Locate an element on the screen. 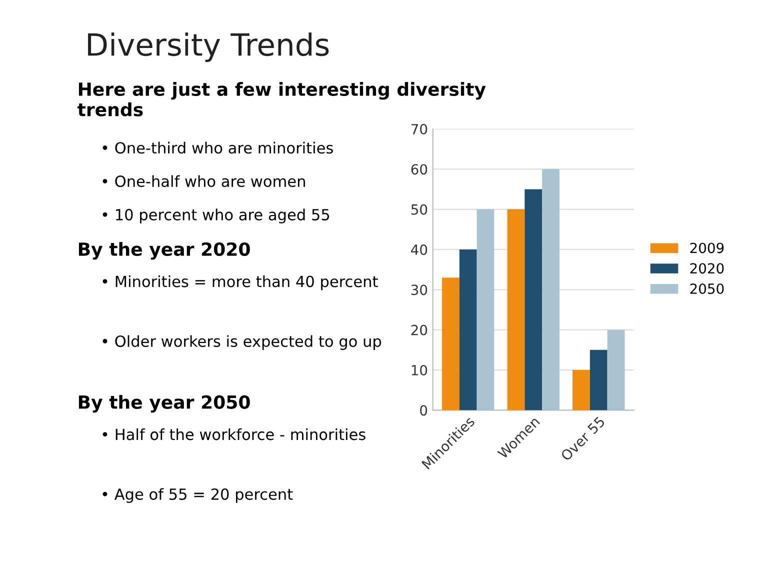  text: • One-half who are women is located at coordinates (203, 181).